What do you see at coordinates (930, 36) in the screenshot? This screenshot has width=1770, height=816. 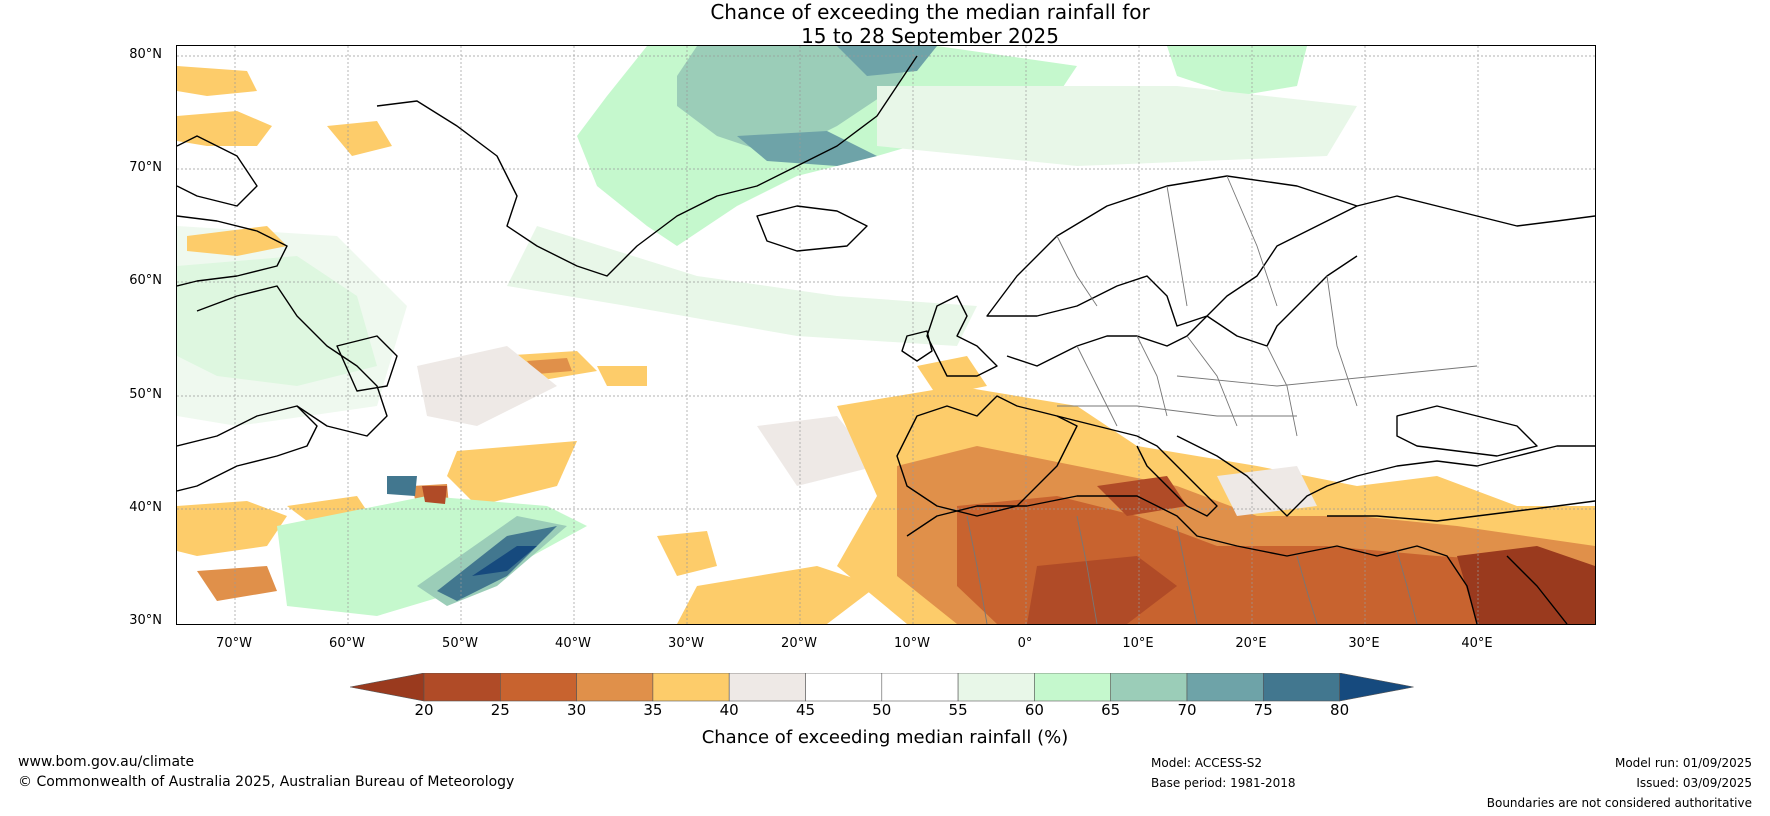 I see `title-line-2: 15 to 28 September 2025` at bounding box center [930, 36].